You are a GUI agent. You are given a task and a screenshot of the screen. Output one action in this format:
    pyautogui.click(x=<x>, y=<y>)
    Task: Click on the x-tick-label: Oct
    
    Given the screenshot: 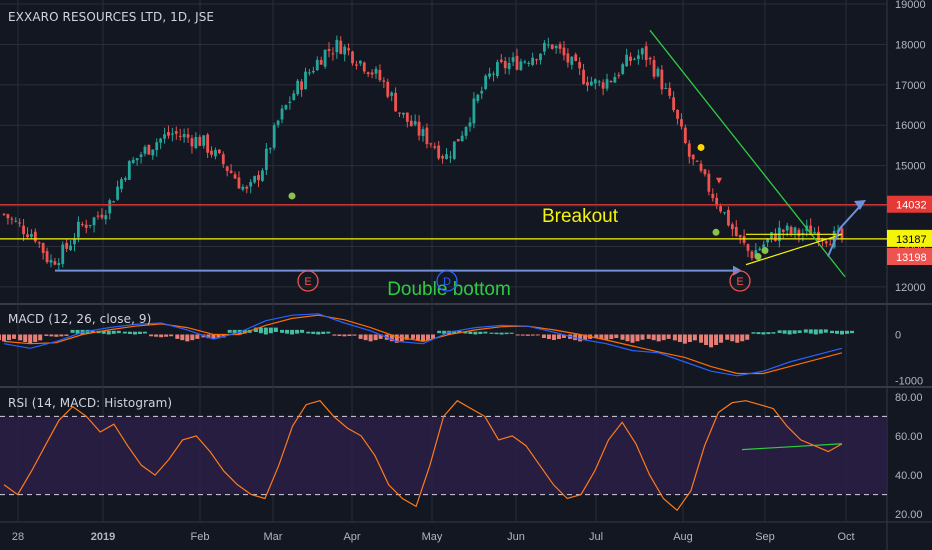 What is the action you would take?
    pyautogui.click(x=845, y=537)
    